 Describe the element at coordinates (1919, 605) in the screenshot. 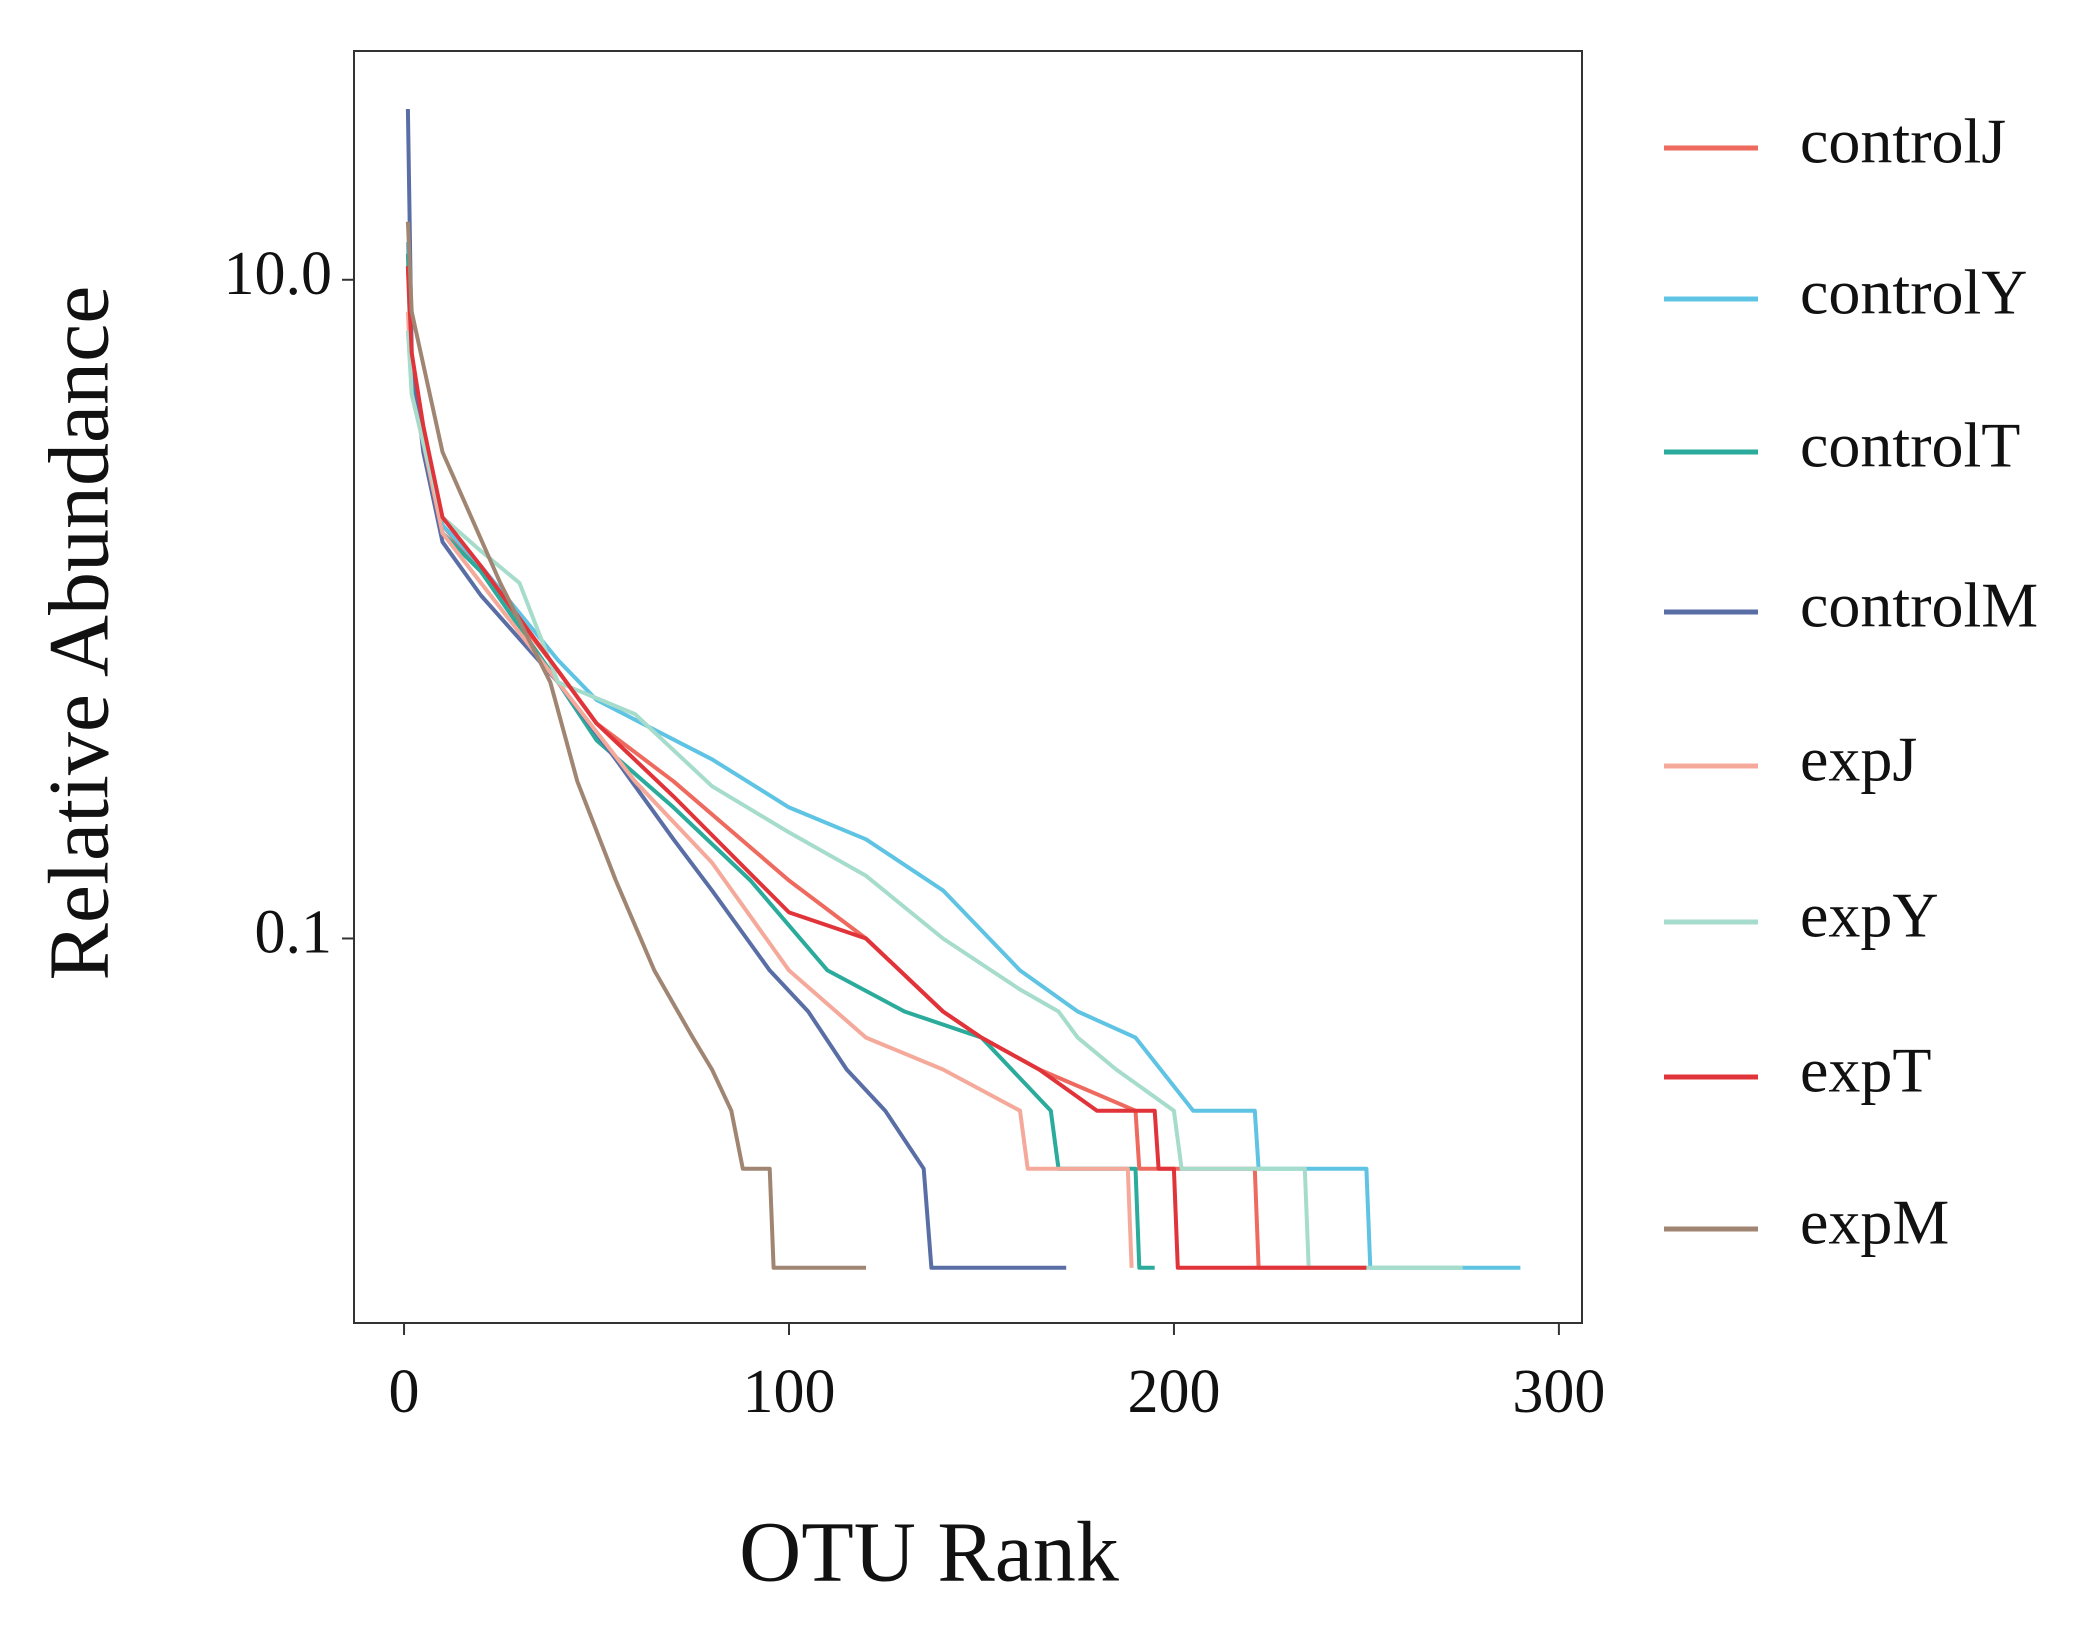

I see `legend-label: controlM` at that location.